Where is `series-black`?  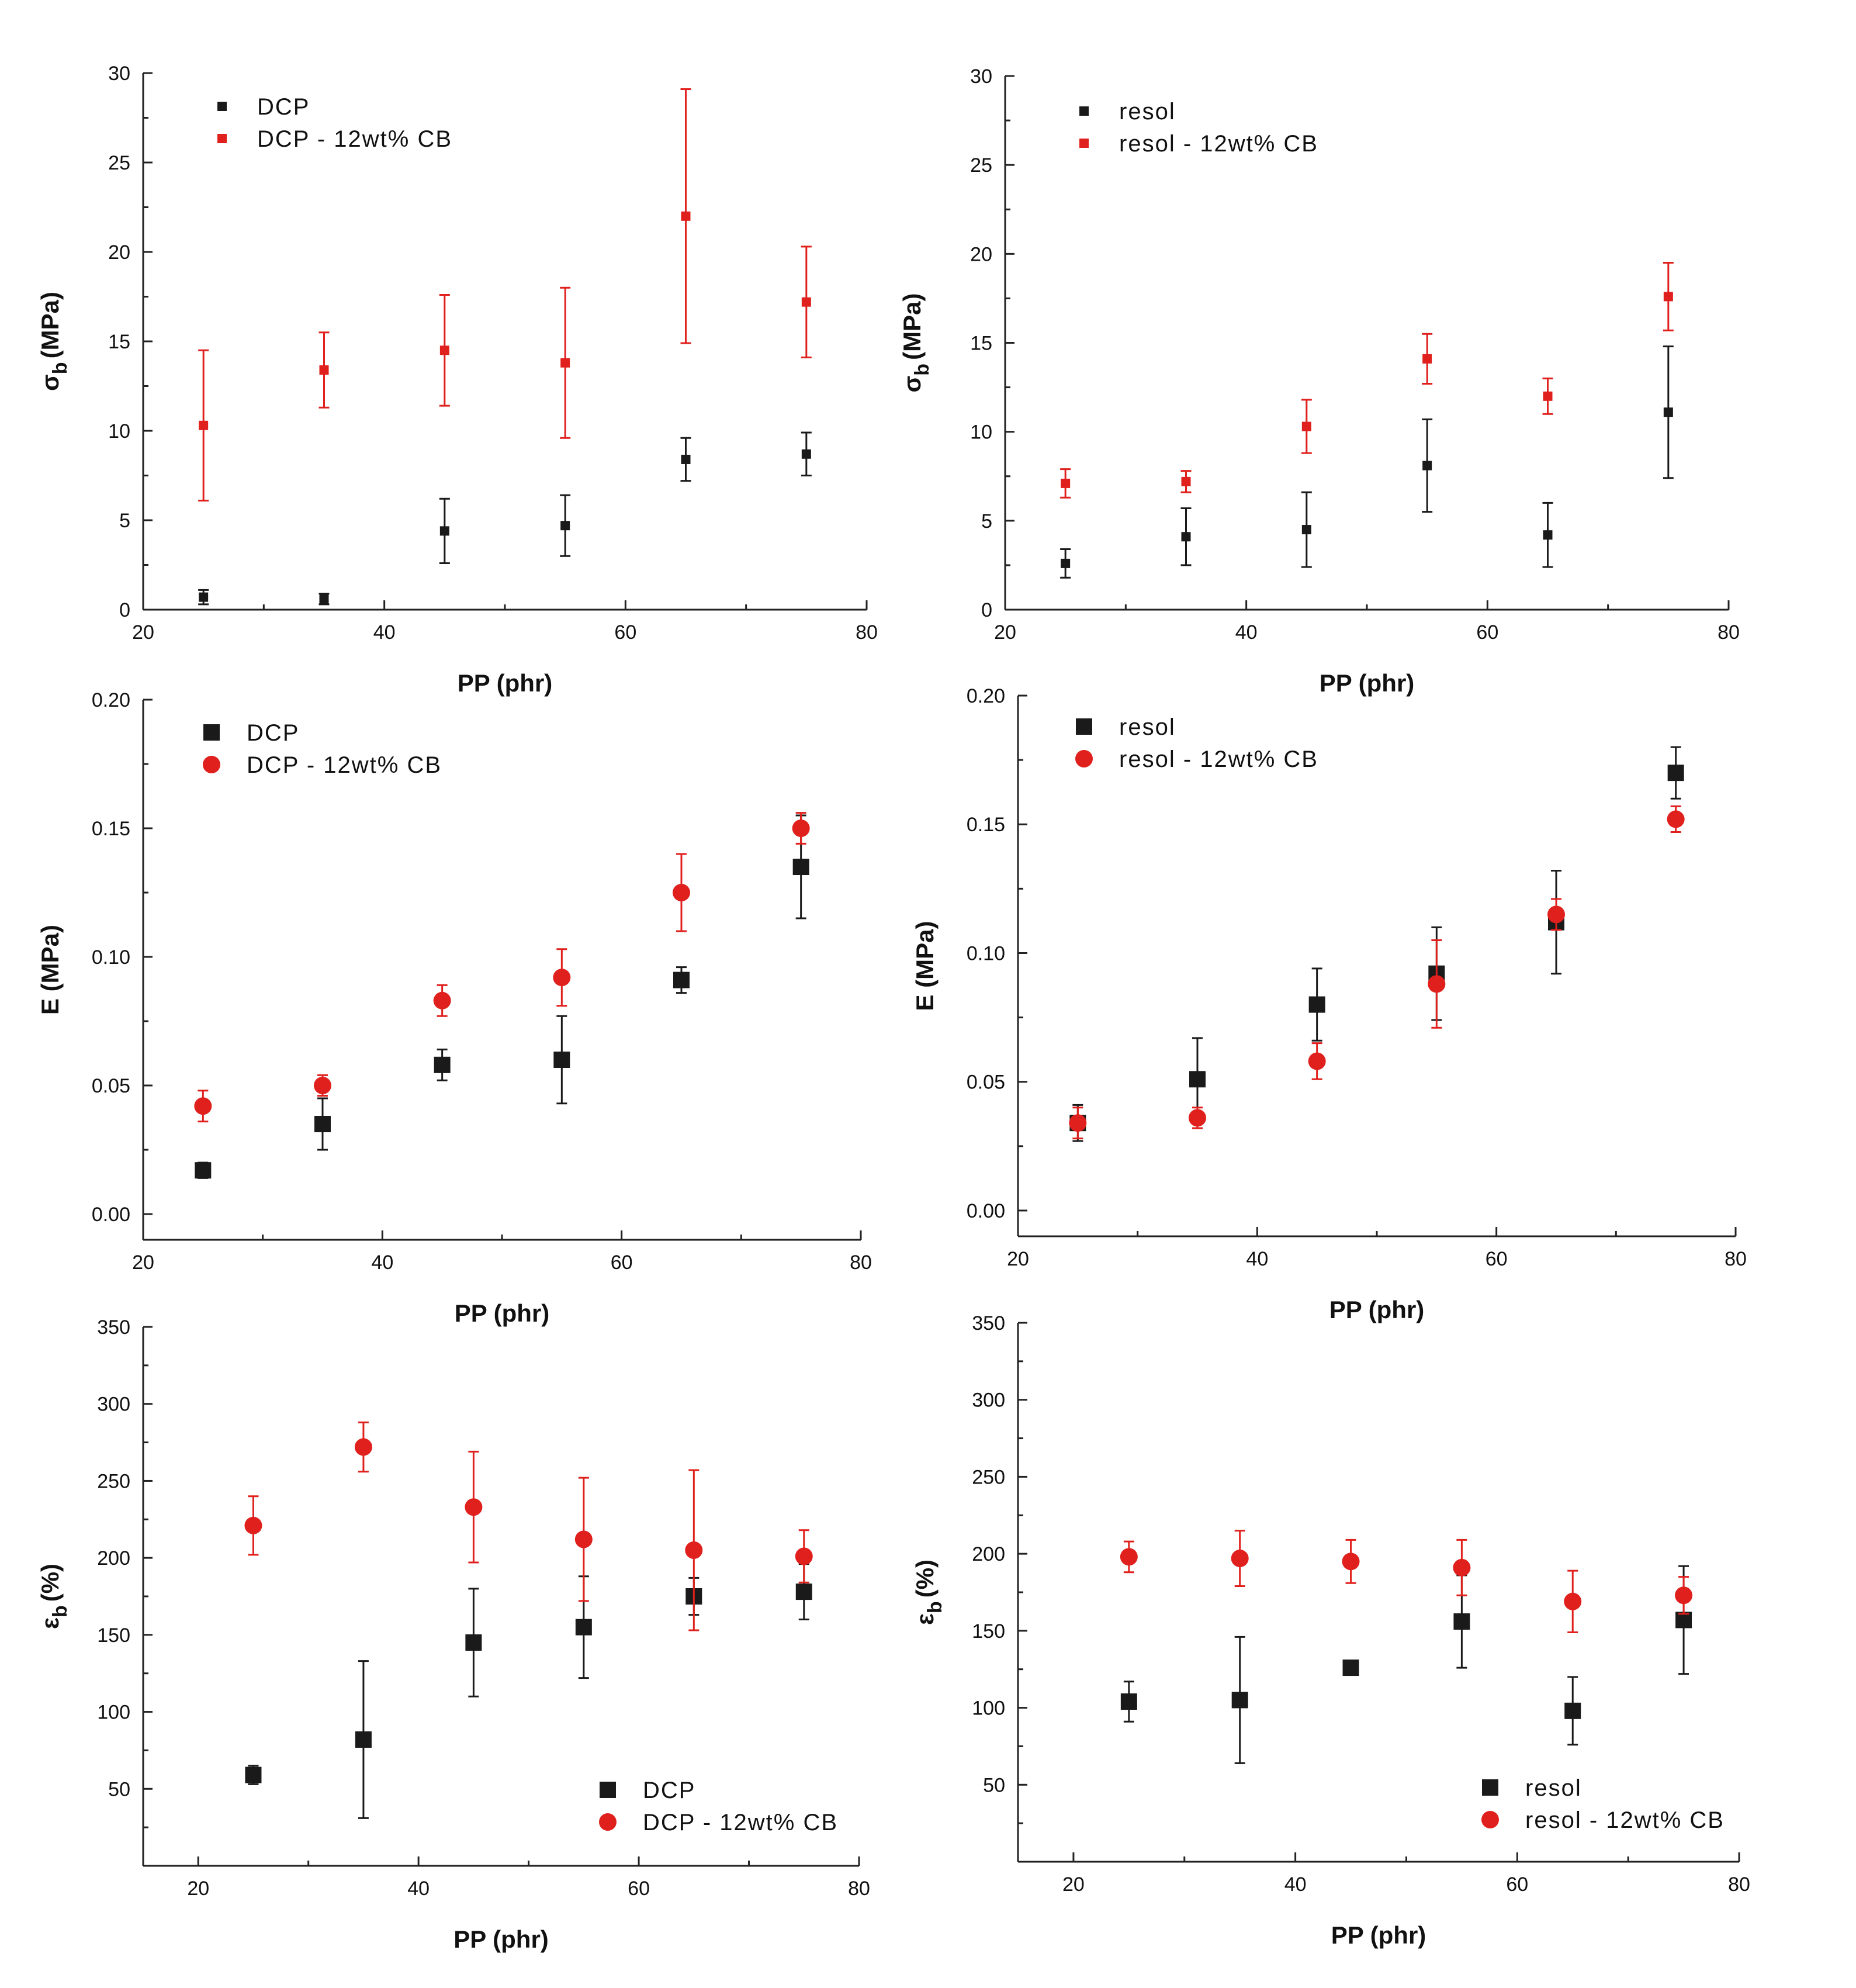
series-black is located at coordinates (505, 518).